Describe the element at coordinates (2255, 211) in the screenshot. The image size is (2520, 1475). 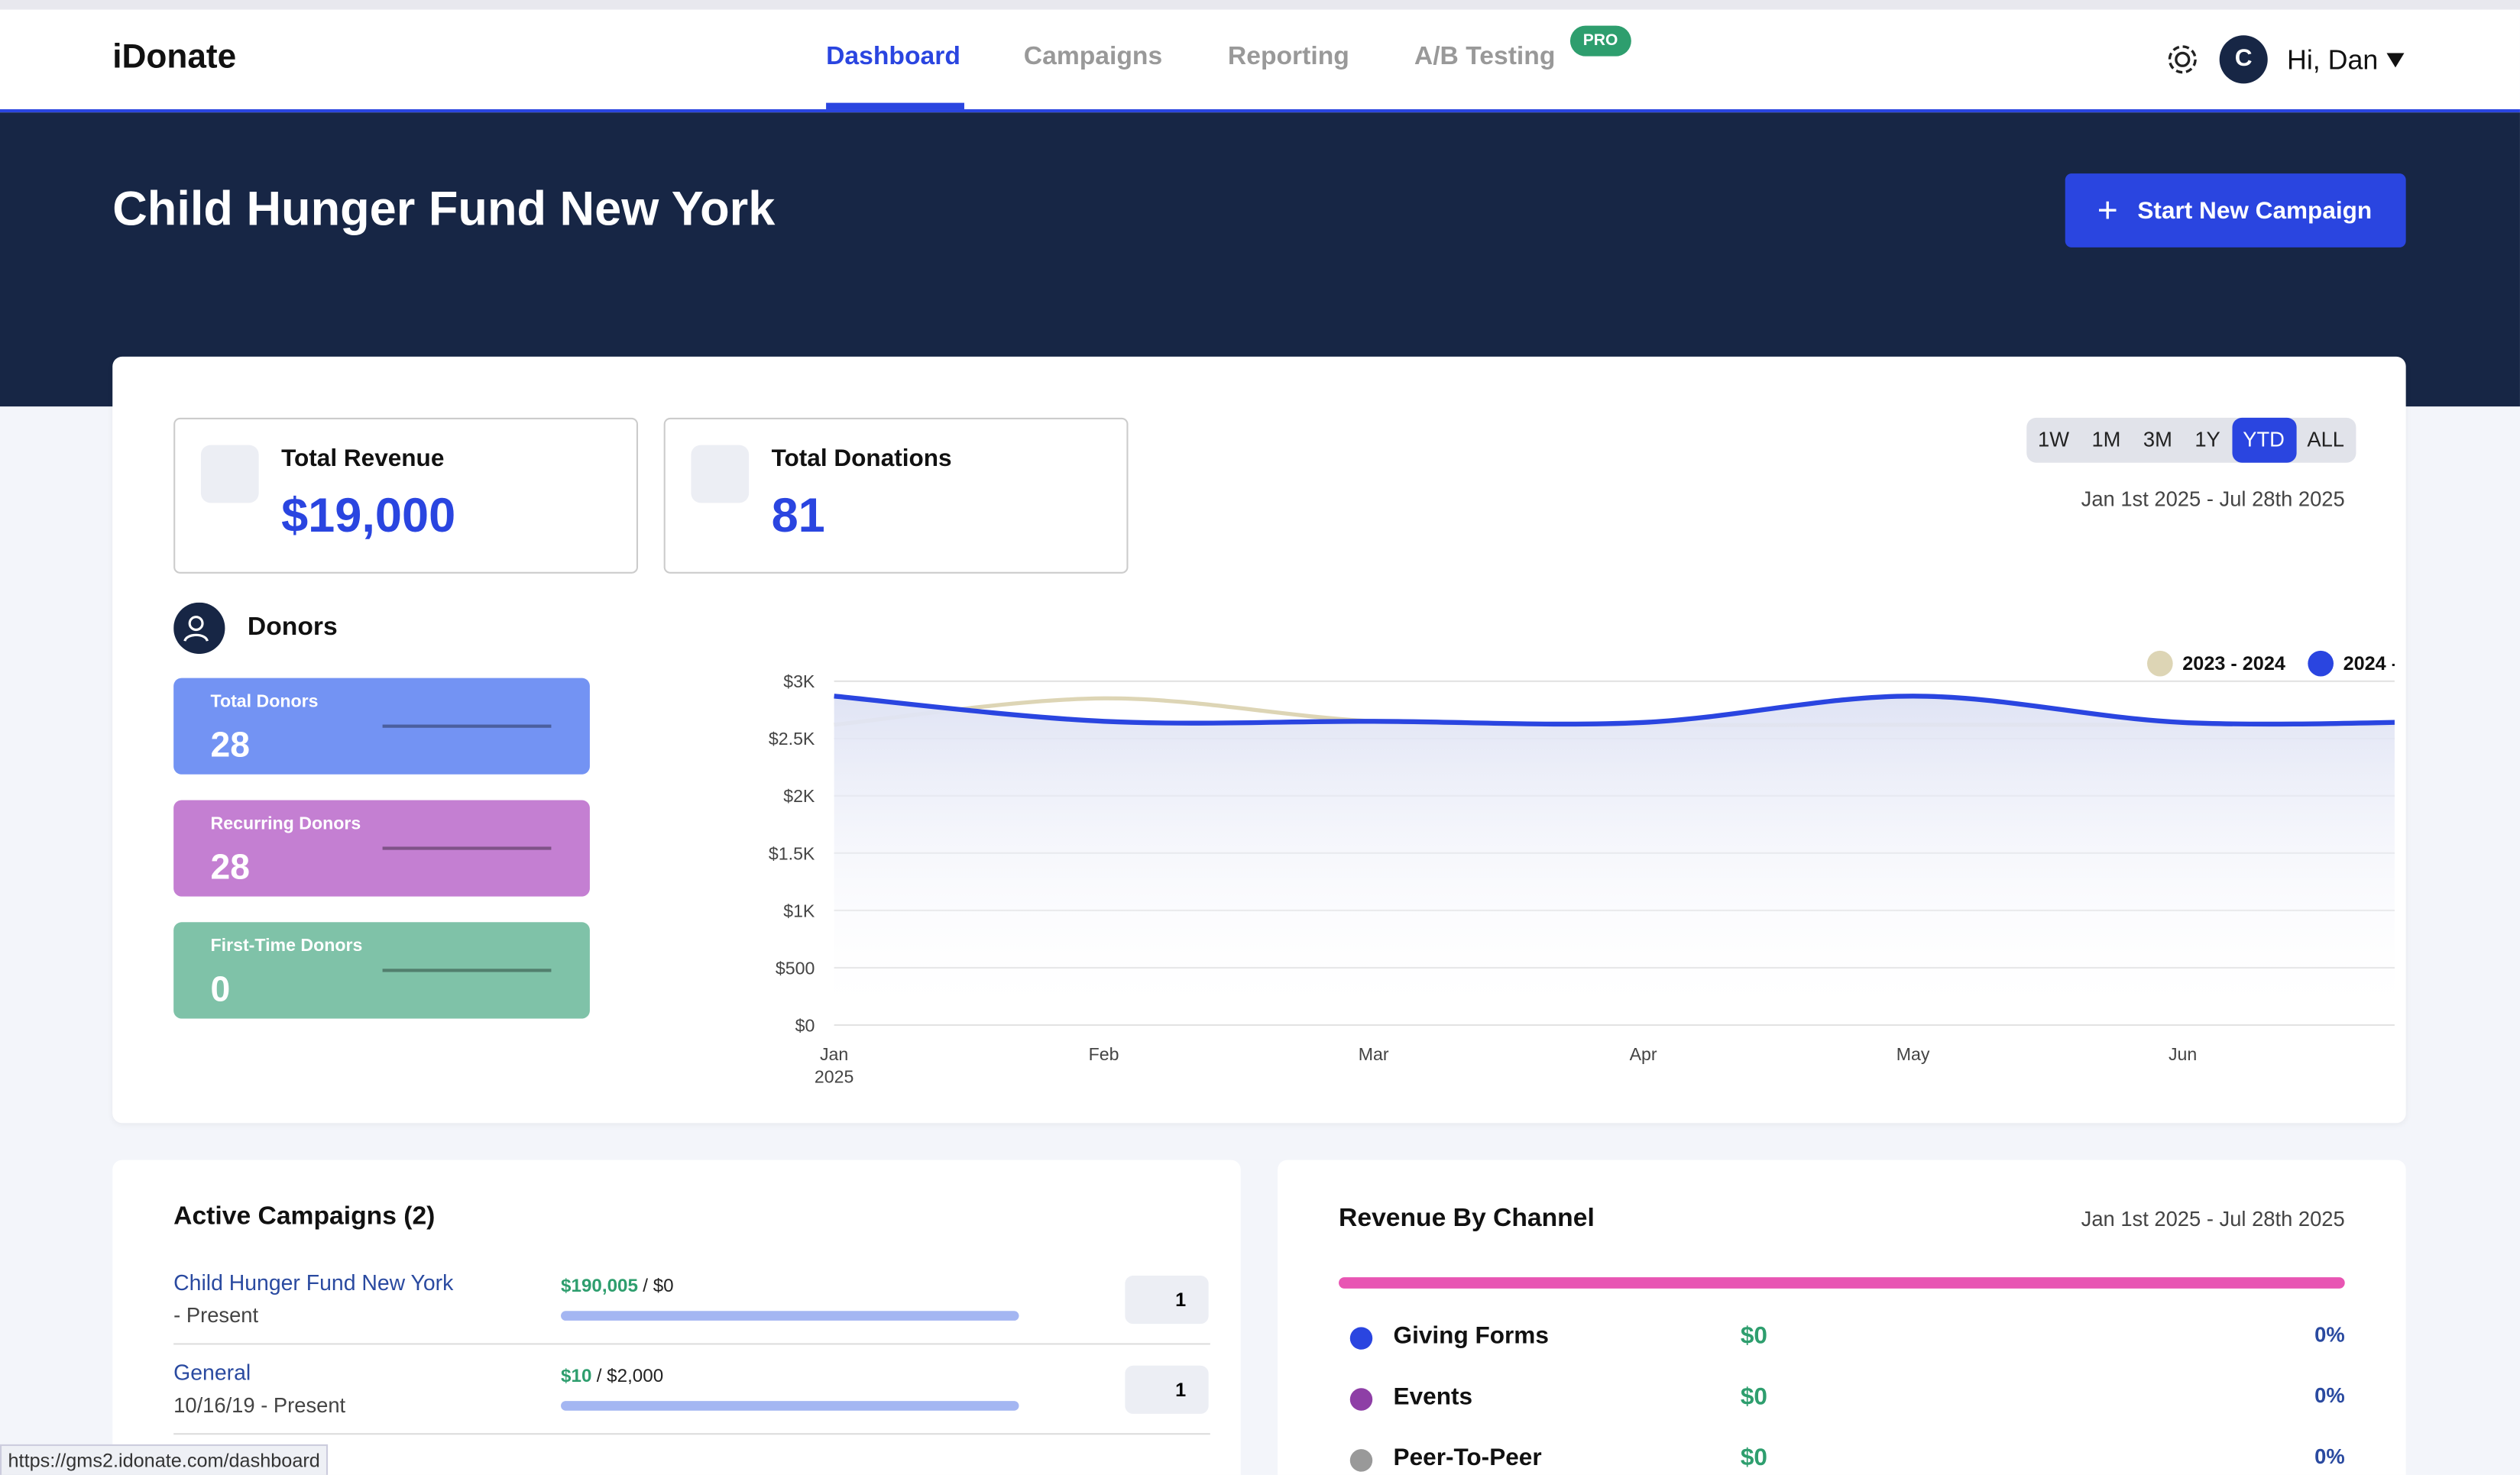
I see `button-label: Start New Campaign` at that location.